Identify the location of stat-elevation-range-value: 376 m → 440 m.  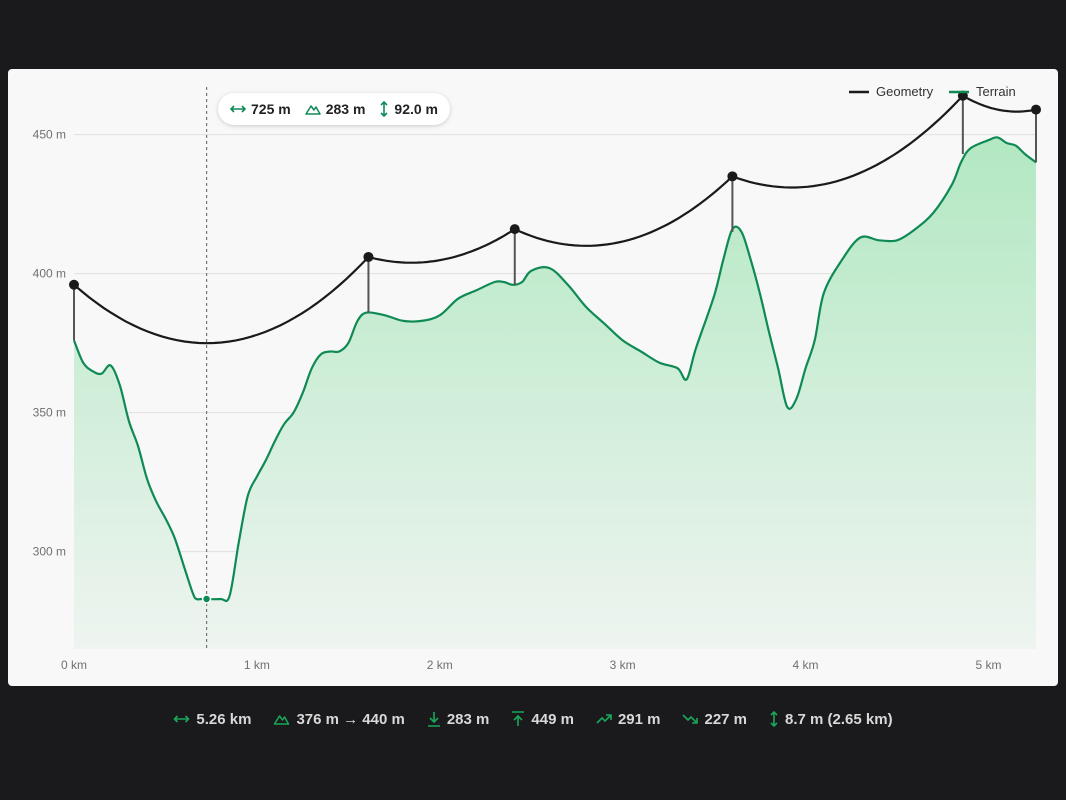
(350, 719).